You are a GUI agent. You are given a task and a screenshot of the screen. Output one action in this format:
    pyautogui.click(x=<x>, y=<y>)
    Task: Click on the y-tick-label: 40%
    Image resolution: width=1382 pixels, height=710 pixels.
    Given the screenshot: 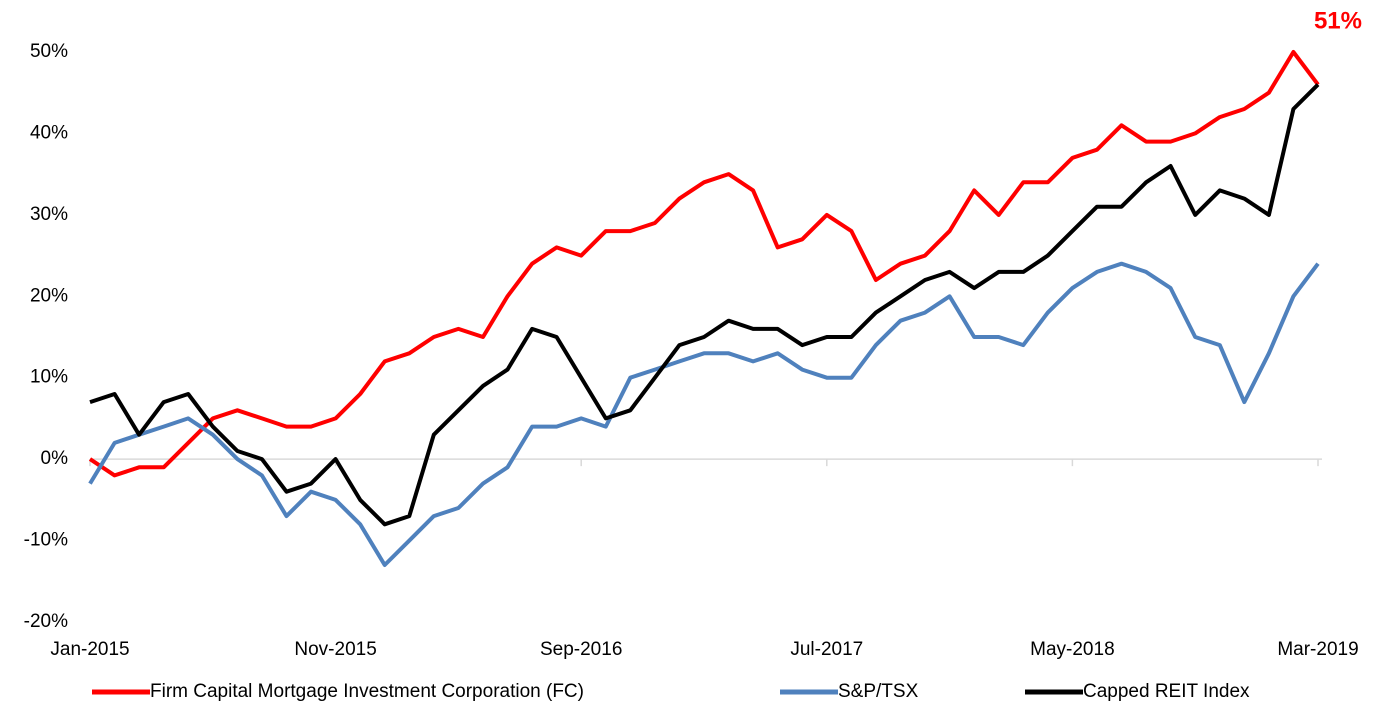 What is the action you would take?
    pyautogui.click(x=49, y=132)
    